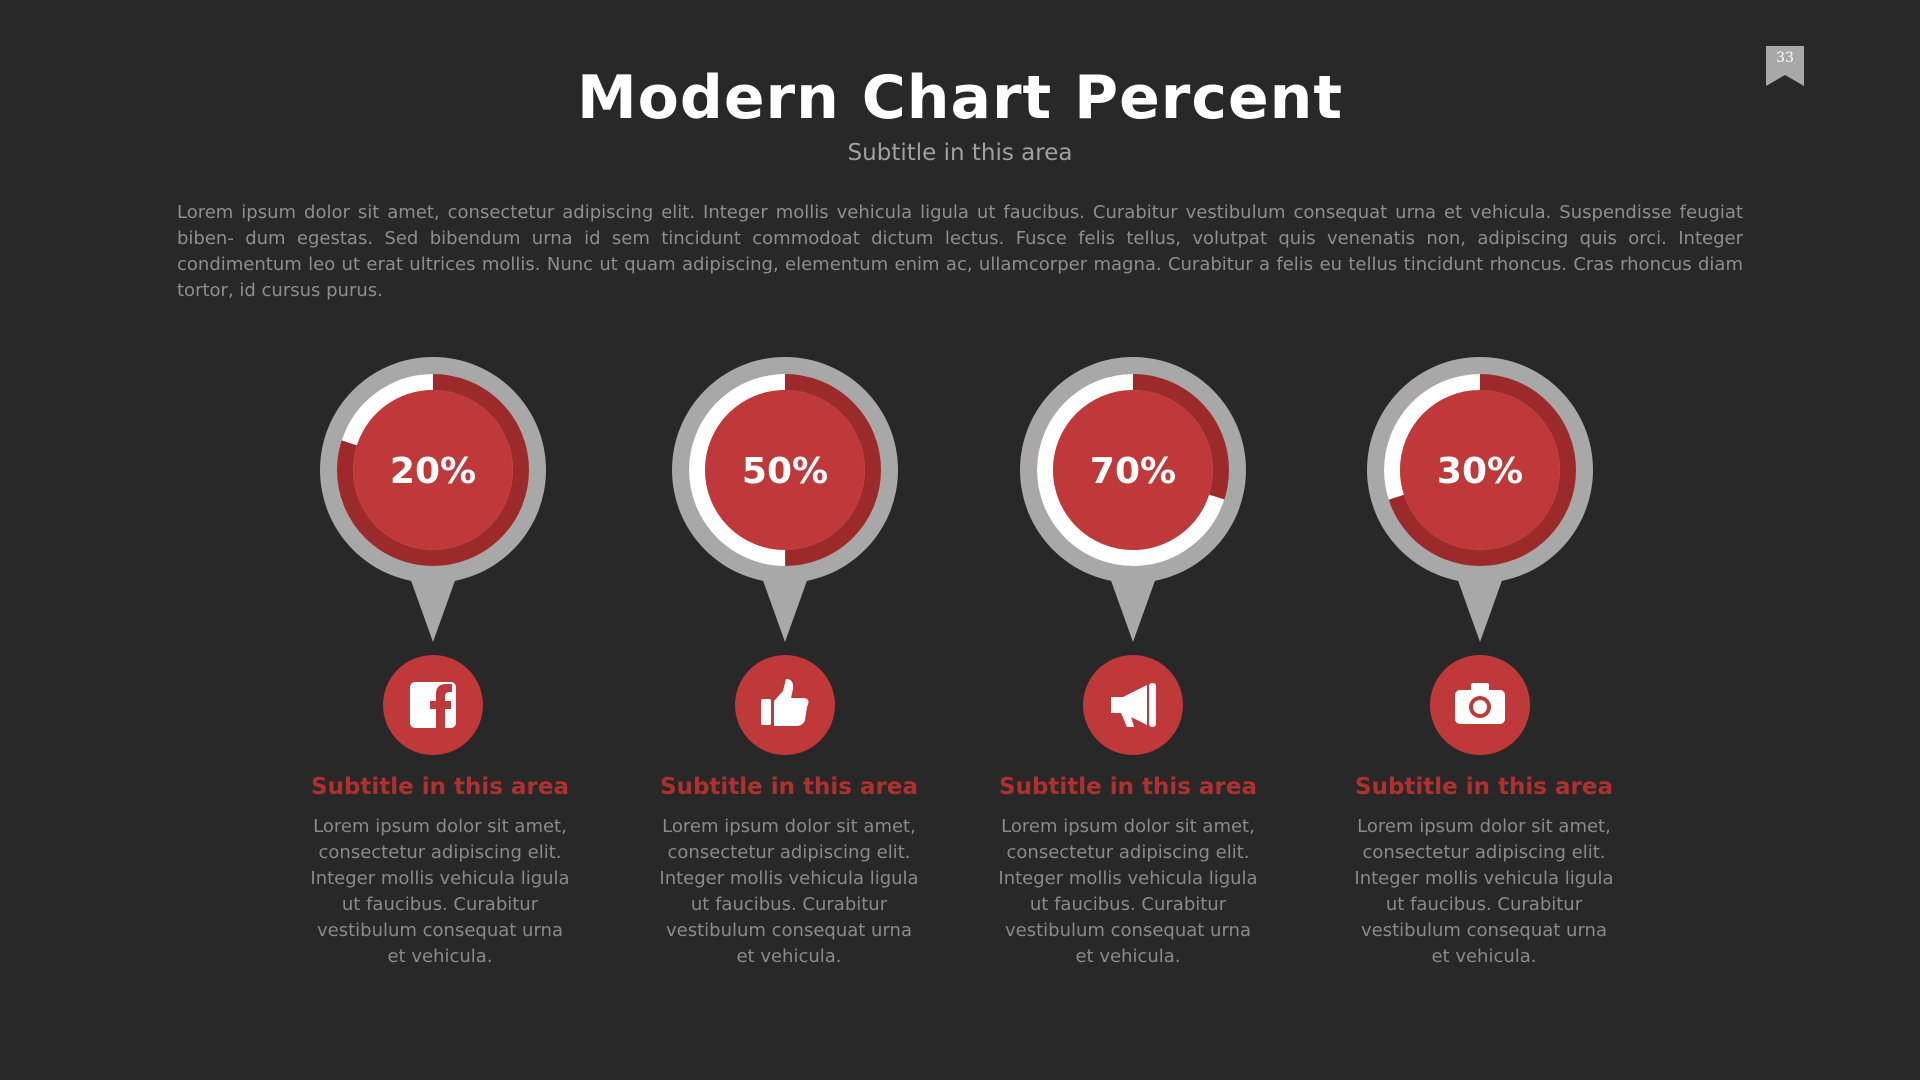 The image size is (1920, 1080). I want to click on percent-pin: 30%, so click(1480, 556).